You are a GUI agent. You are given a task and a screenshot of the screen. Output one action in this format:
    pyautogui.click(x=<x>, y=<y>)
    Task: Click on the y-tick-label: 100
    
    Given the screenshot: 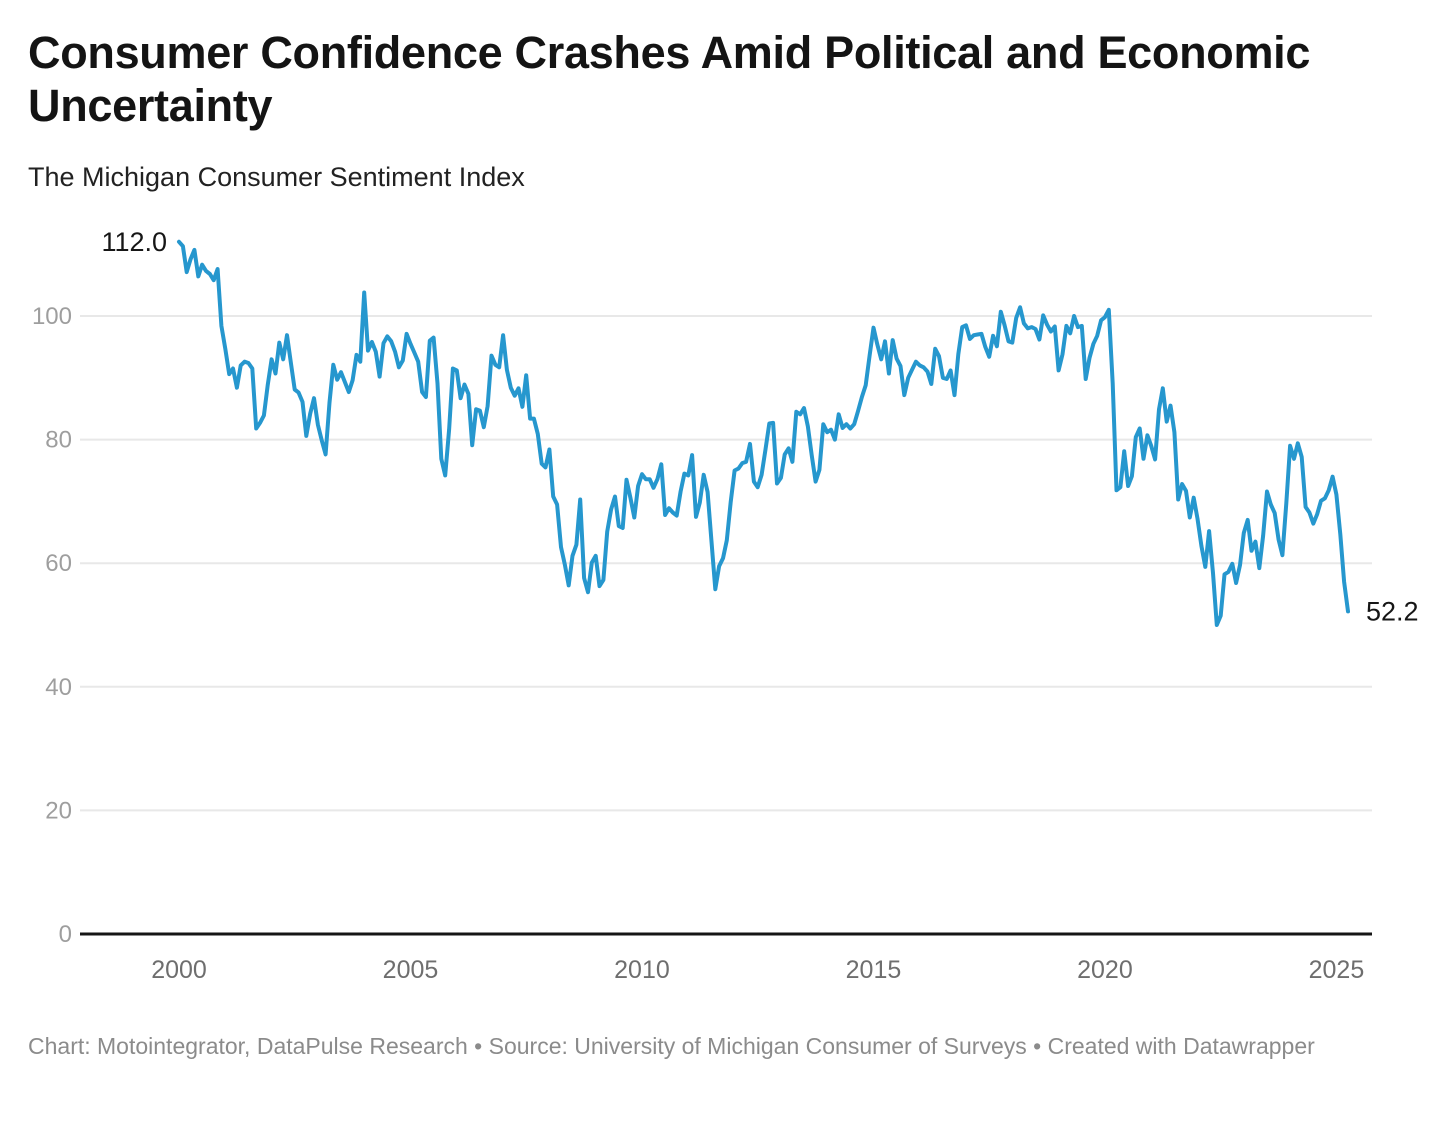 What is the action you would take?
    pyautogui.click(x=52, y=316)
    